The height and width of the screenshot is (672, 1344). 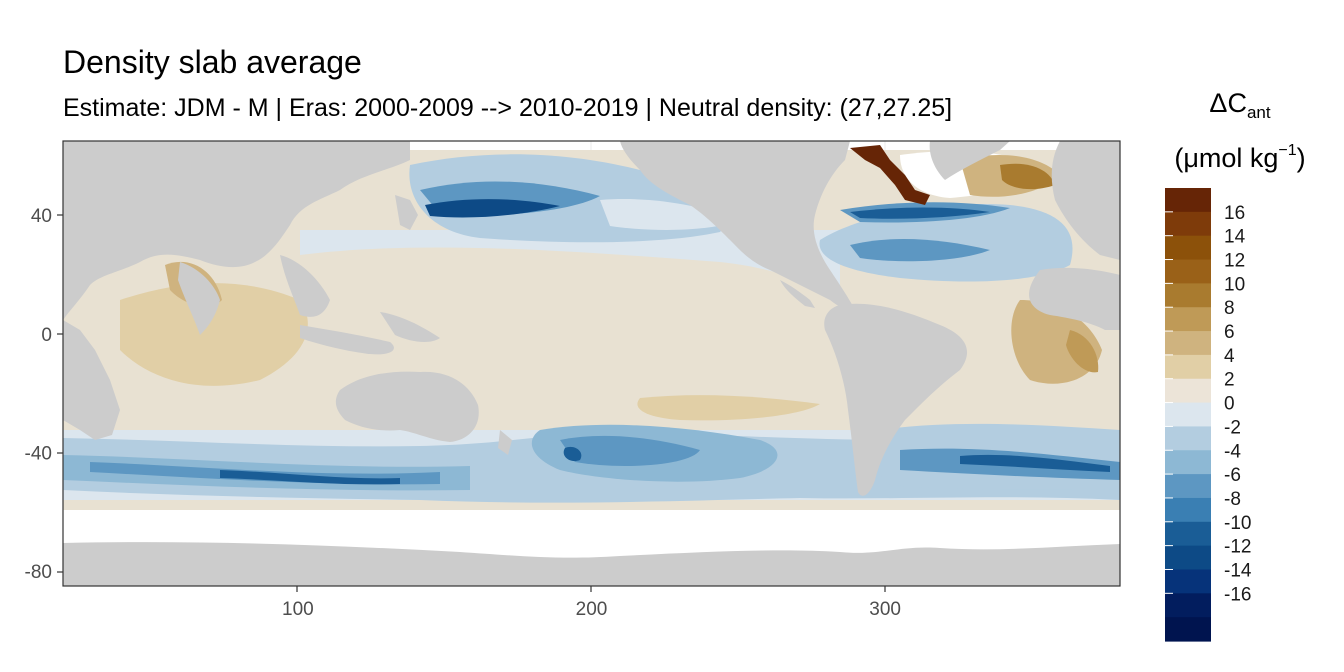 I want to click on legend-label: -16, so click(x=1237, y=594).